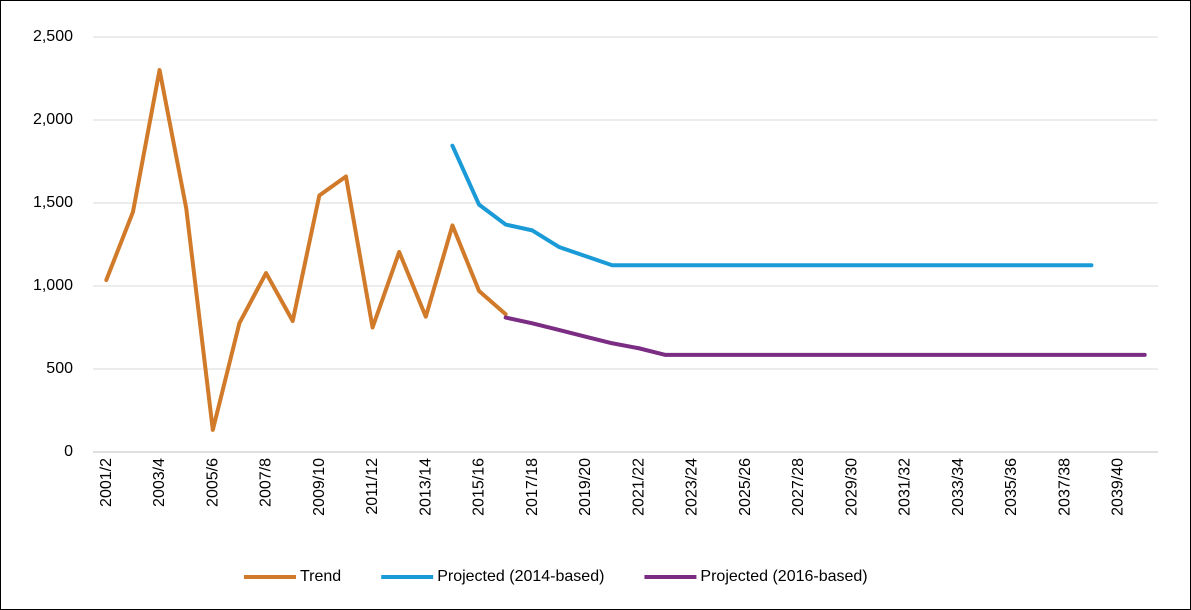 This screenshot has height=610, width=1191. What do you see at coordinates (1064, 487) in the screenshot?
I see `x-tick-label: 2037/38` at bounding box center [1064, 487].